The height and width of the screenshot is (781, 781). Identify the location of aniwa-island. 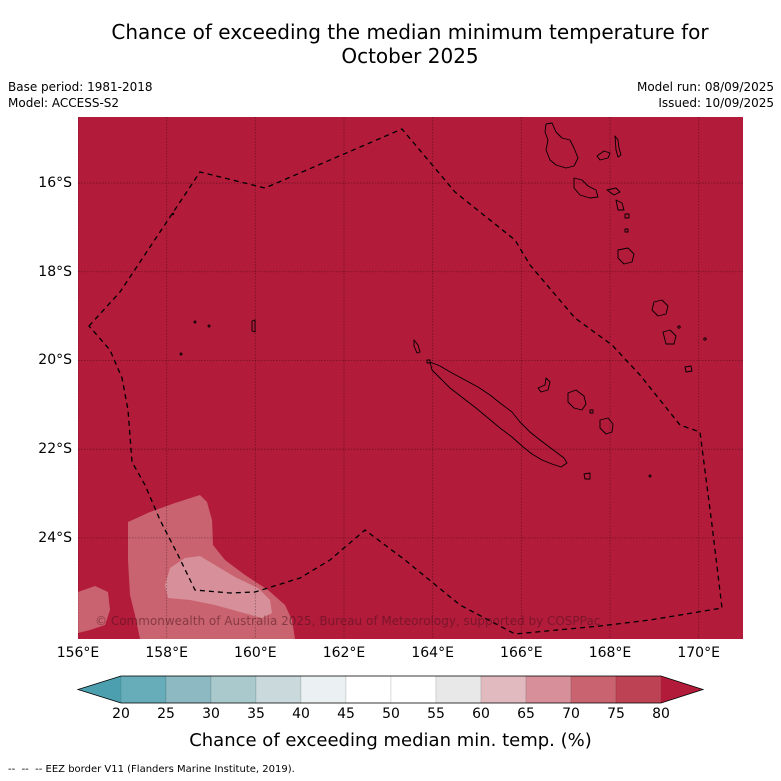
(679, 327).